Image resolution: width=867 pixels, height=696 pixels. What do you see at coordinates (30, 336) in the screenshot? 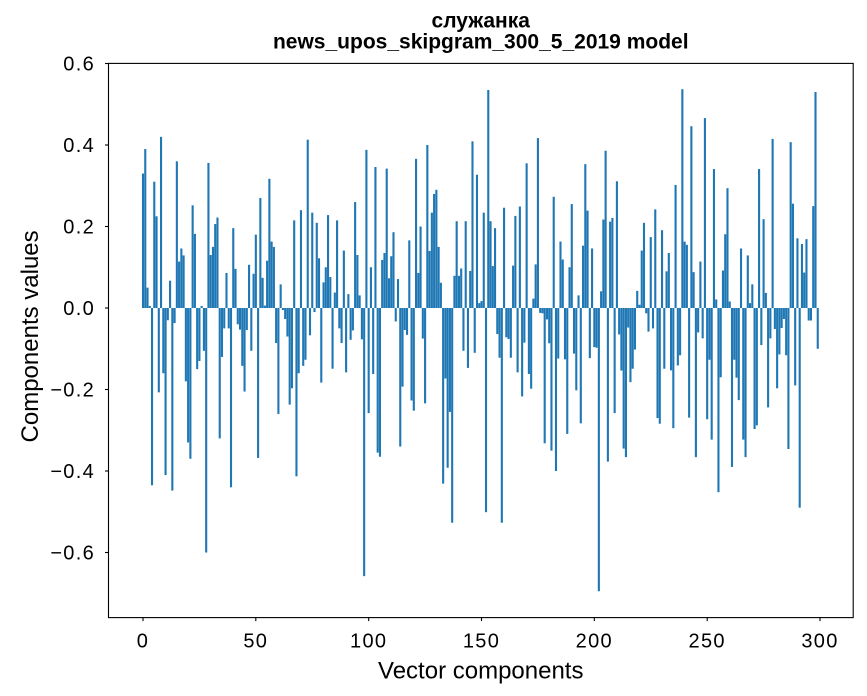
I see `svg-text: Components values` at bounding box center [30, 336].